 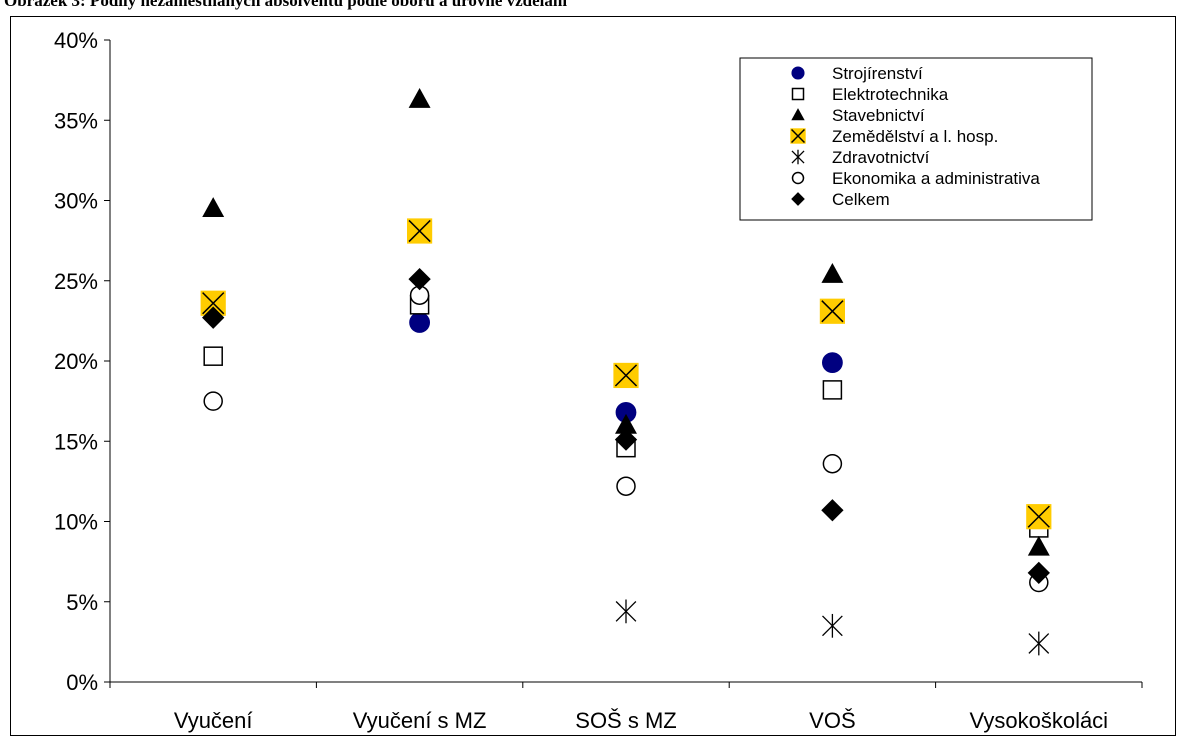 I want to click on y-tick-label: 0%, so click(x=82, y=682).